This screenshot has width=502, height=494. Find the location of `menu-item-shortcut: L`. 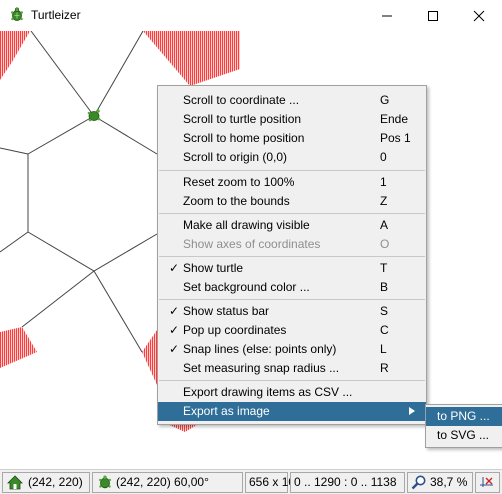

menu-item-shortcut: L is located at coordinates (383, 349).